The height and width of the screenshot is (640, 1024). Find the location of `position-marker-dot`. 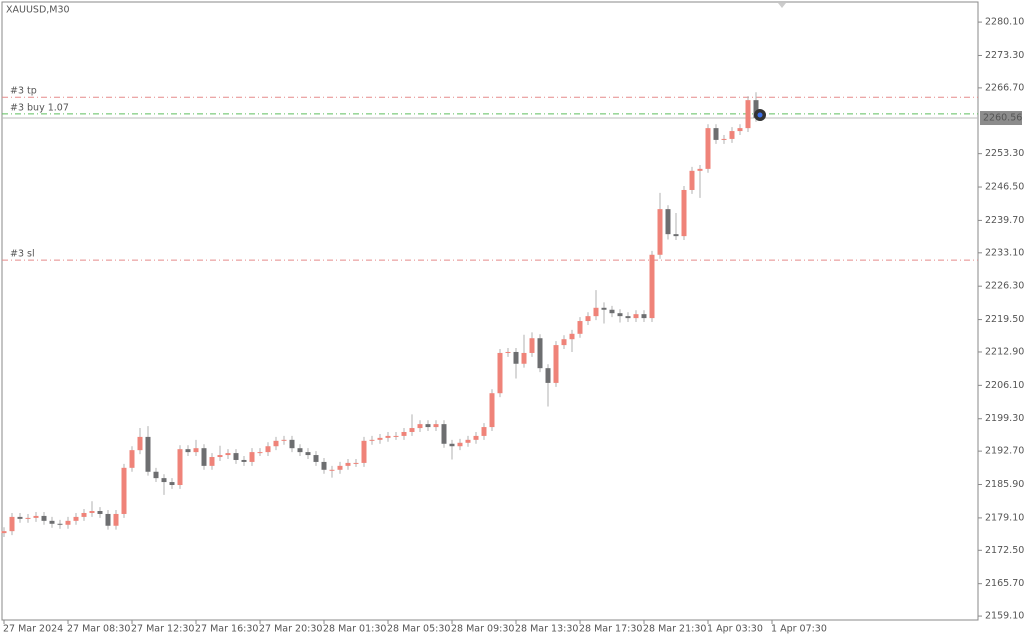

position-marker-dot is located at coordinates (760, 115).